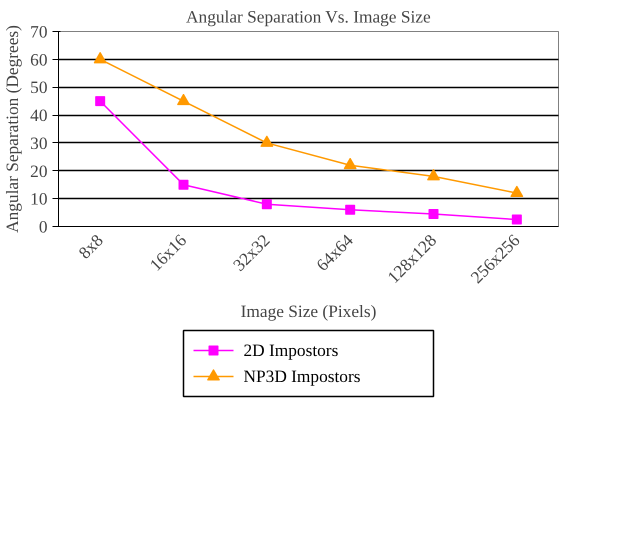 Image resolution: width=632 pixels, height=535 pixels. What do you see at coordinates (308, 311) in the screenshot?
I see `x-axis-title: Image Size (Pixels)` at bounding box center [308, 311].